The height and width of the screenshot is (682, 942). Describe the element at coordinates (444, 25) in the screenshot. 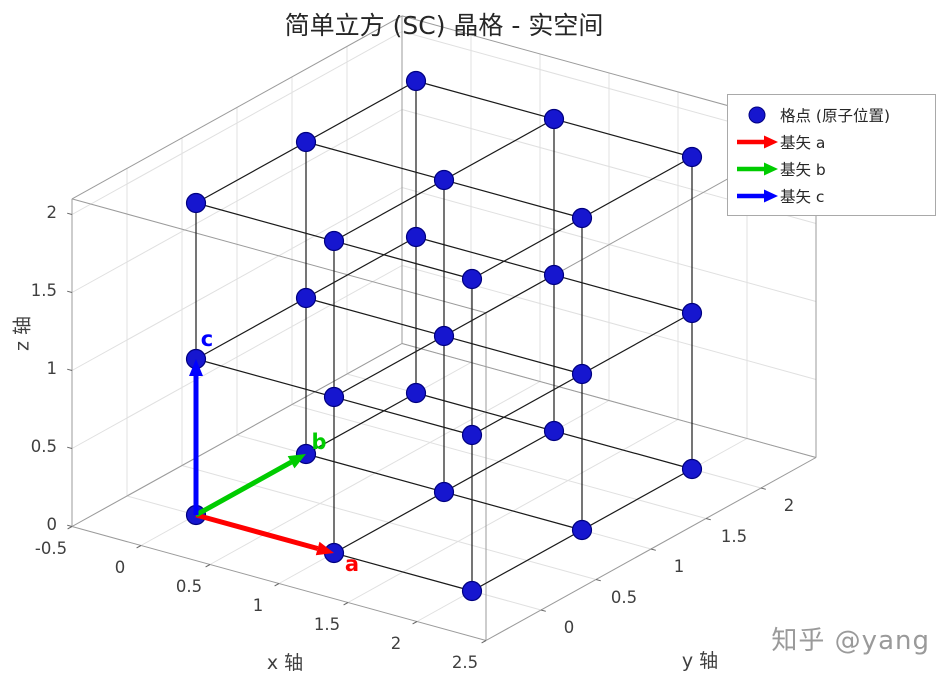

I see `chart-title: 简单立方 (SC) 晶格 - 实空间` at that location.